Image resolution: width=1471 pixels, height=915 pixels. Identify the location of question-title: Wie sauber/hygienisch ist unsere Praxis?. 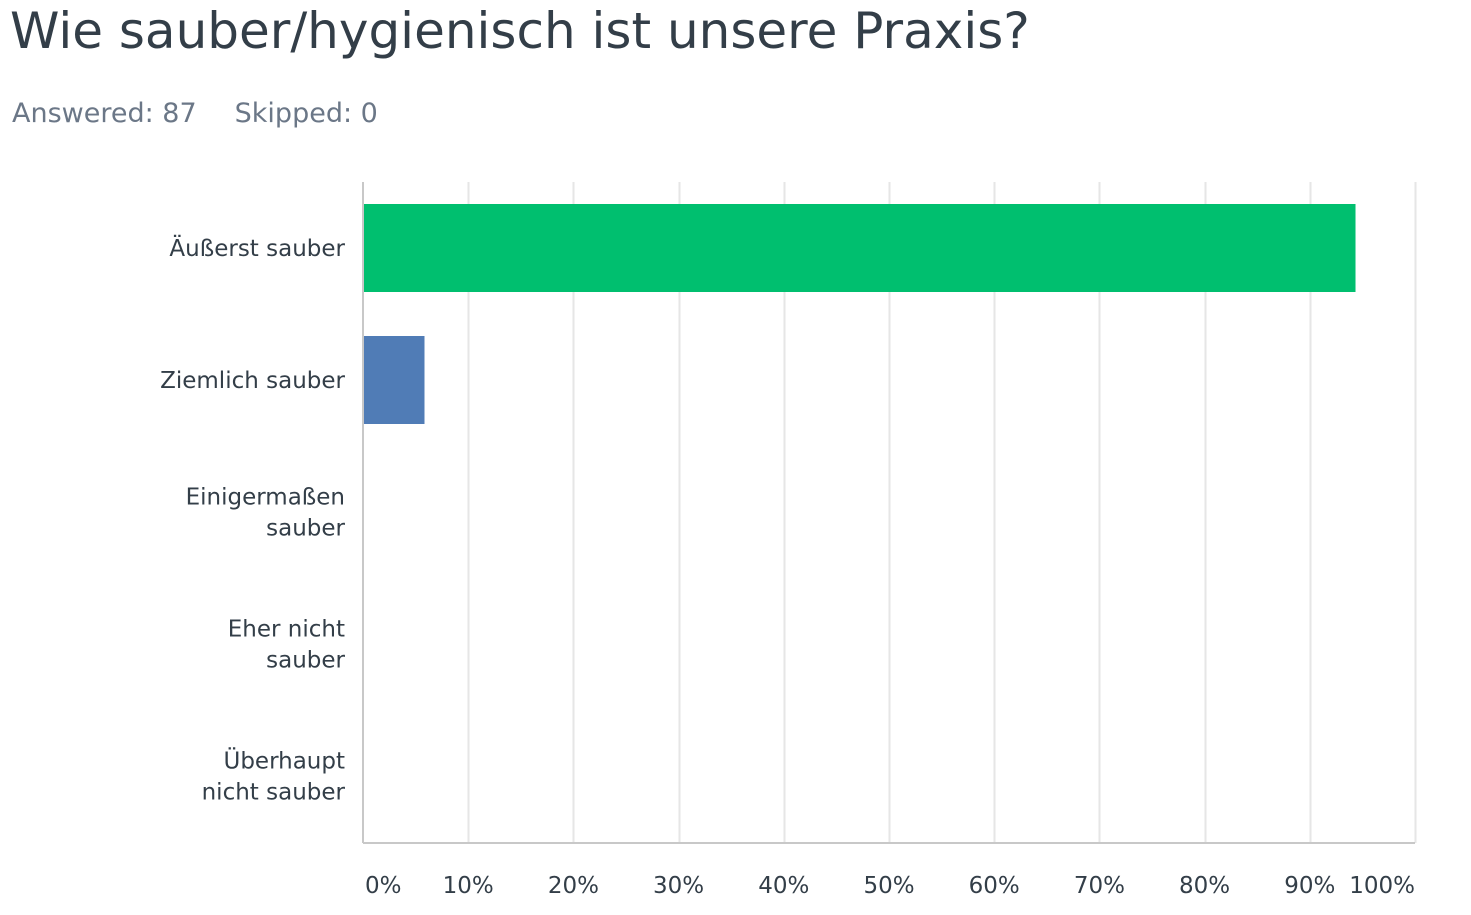
(520, 31).